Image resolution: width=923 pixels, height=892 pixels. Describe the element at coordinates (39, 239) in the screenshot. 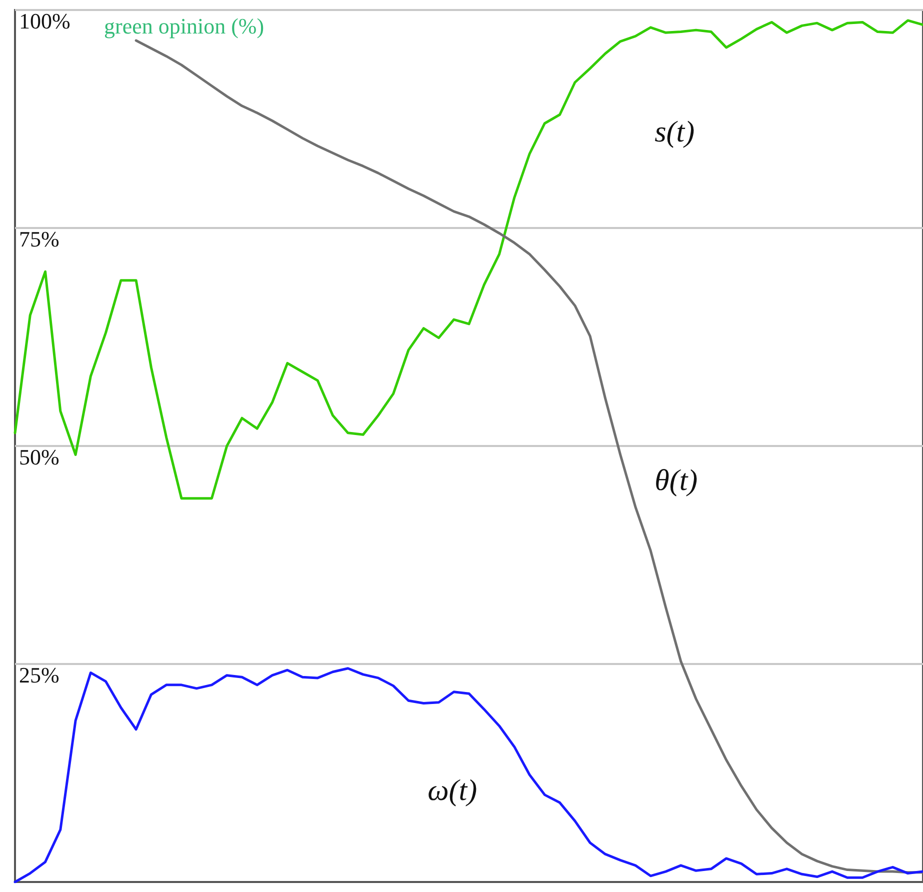

I see `y-tick-label: 75%` at that location.